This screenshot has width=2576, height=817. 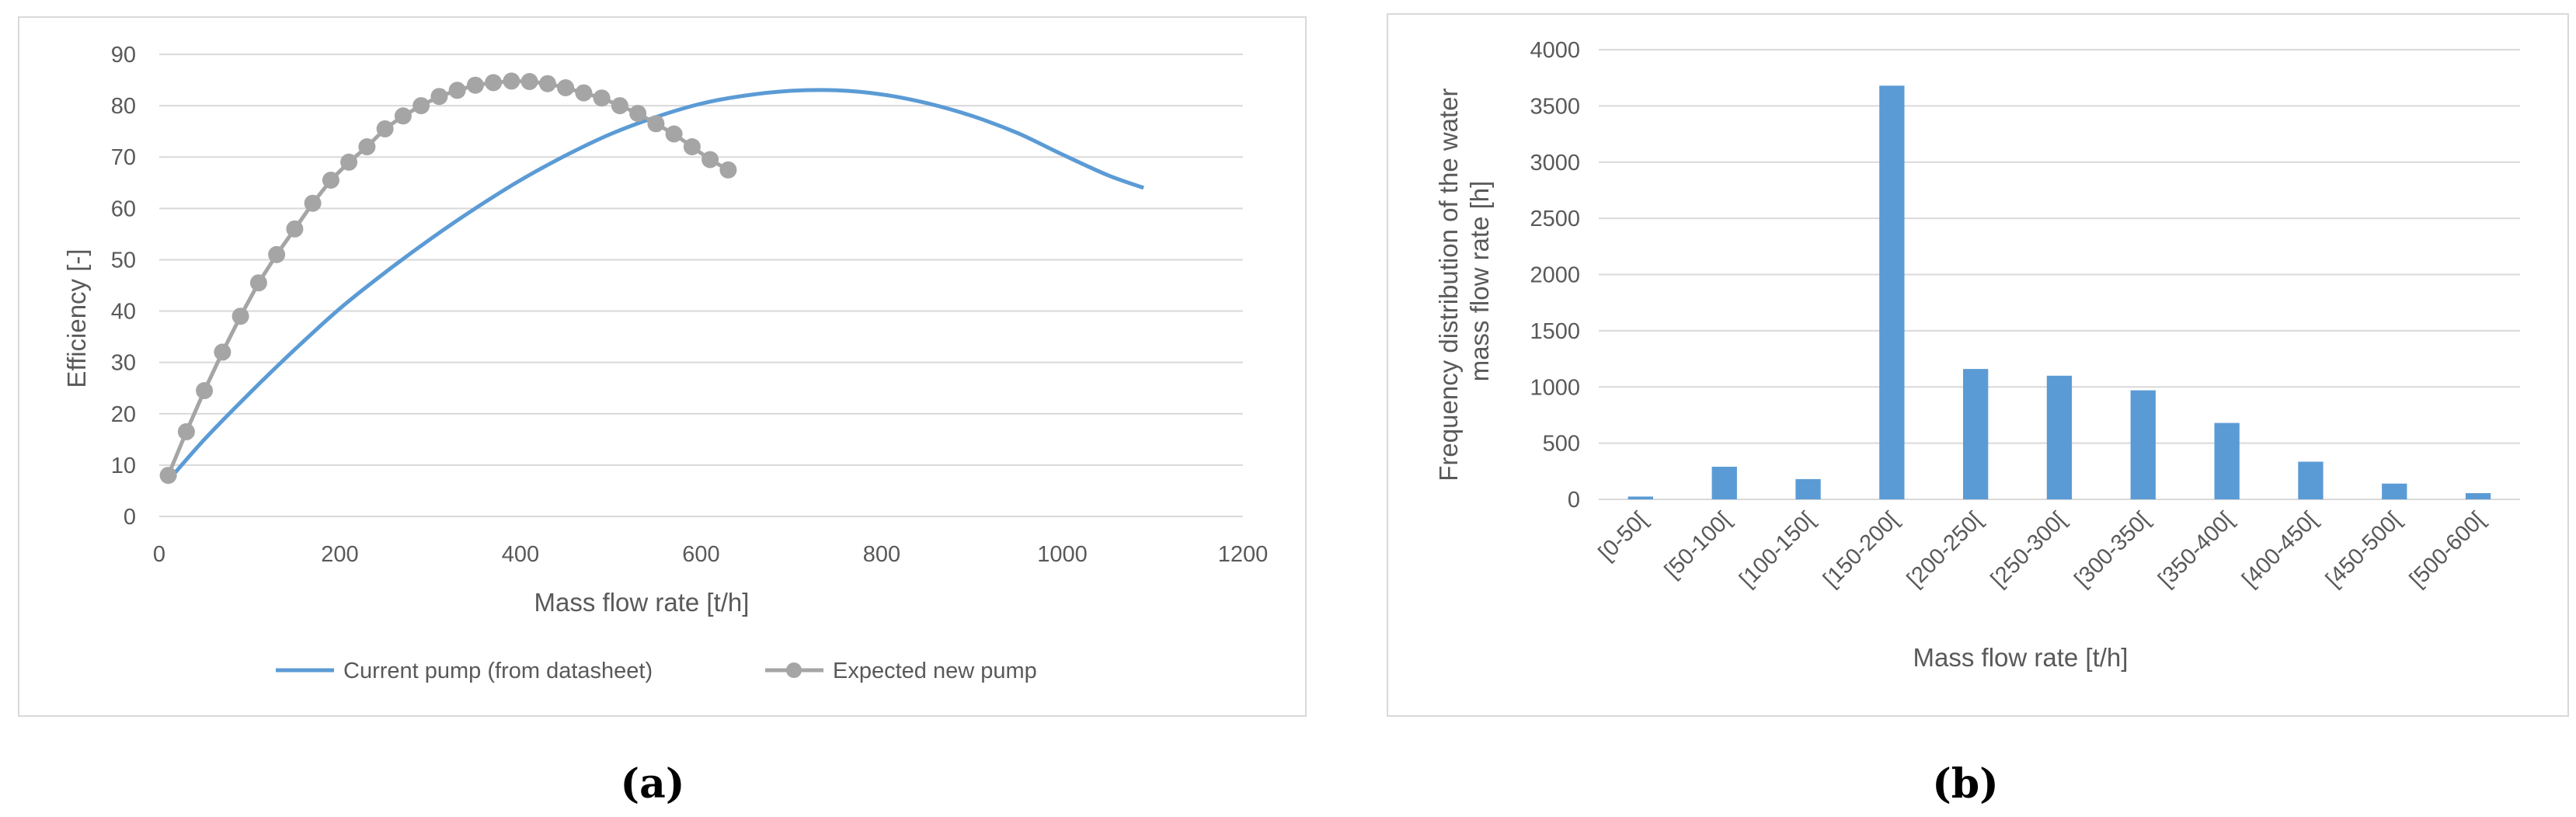 I want to click on panel-b-y-axis-label-line-1: Frequency distribution of the water, so click(x=1448, y=284).